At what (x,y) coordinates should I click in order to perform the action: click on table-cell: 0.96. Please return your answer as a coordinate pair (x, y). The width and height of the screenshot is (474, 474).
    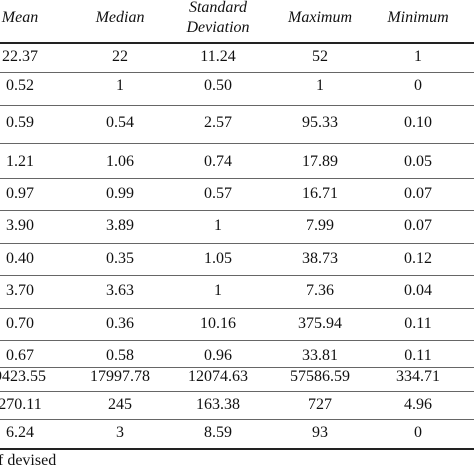
    Looking at the image, I should click on (218, 355).